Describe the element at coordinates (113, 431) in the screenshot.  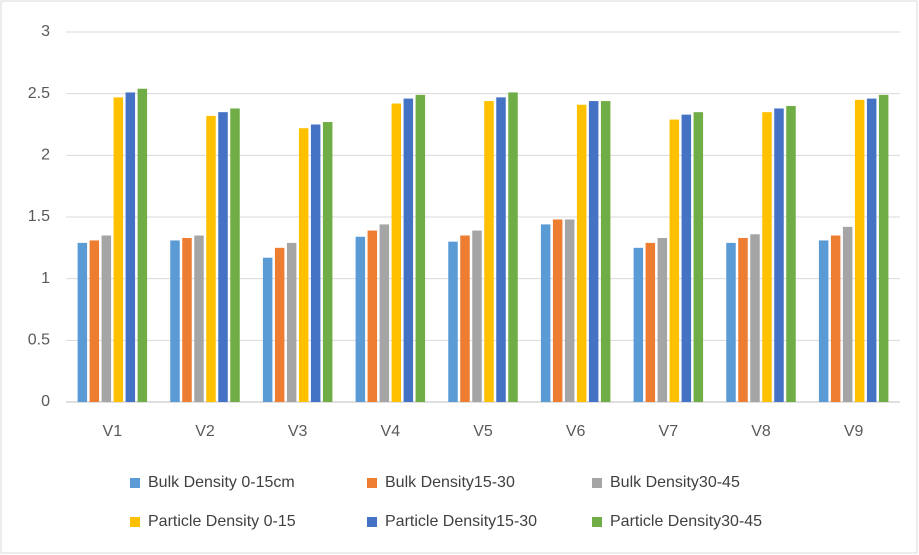
I see `x-tick-label: V1` at that location.